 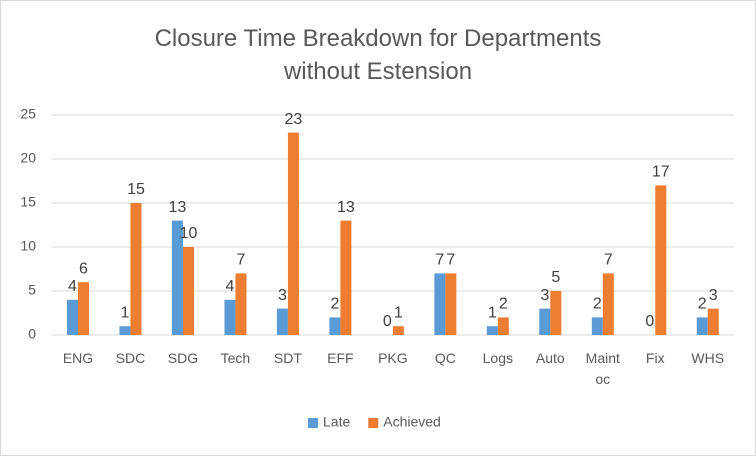 I want to click on legend-label: Achieved, so click(x=412, y=422).